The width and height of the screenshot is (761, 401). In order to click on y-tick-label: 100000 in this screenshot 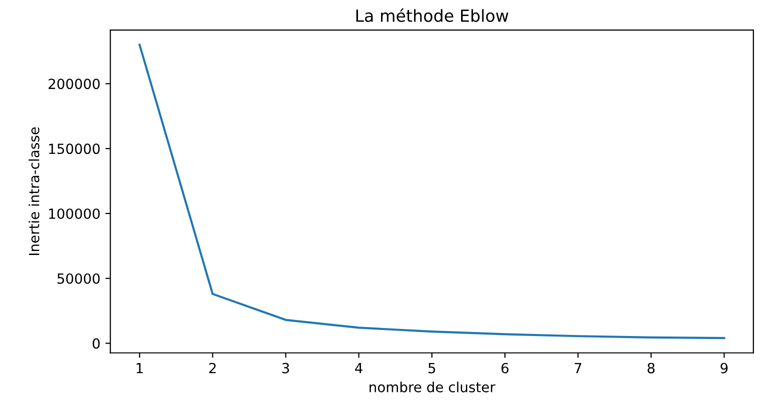, I will do `click(74, 213)`.